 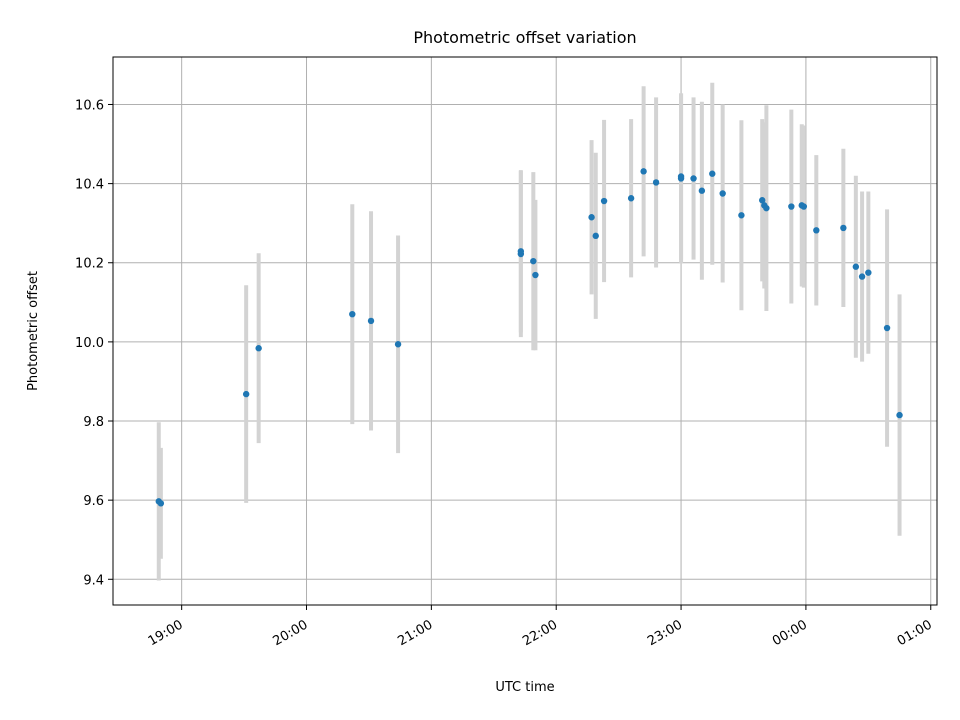 What do you see at coordinates (93, 580) in the screenshot?
I see `y-tick-label: 9.4` at bounding box center [93, 580].